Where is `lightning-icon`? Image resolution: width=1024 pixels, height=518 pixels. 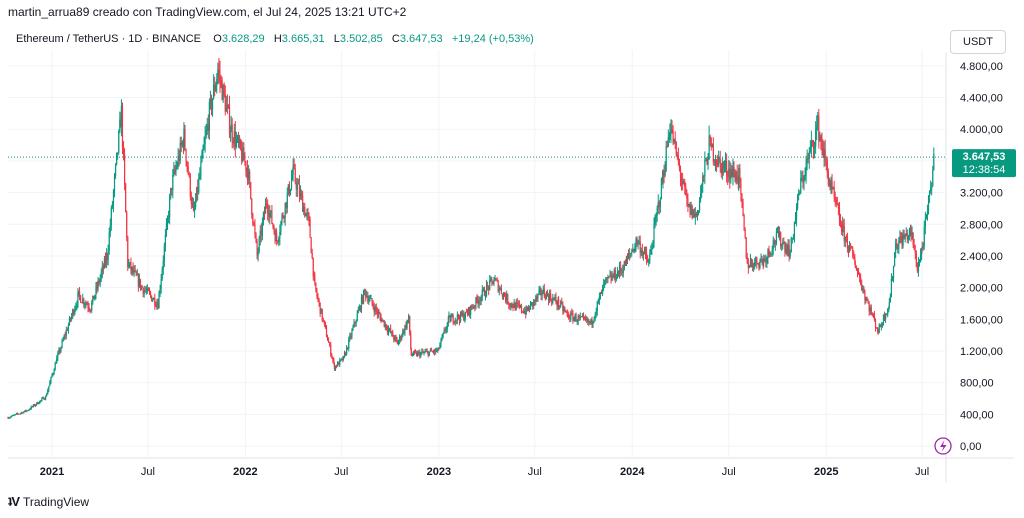 lightning-icon is located at coordinates (943, 446).